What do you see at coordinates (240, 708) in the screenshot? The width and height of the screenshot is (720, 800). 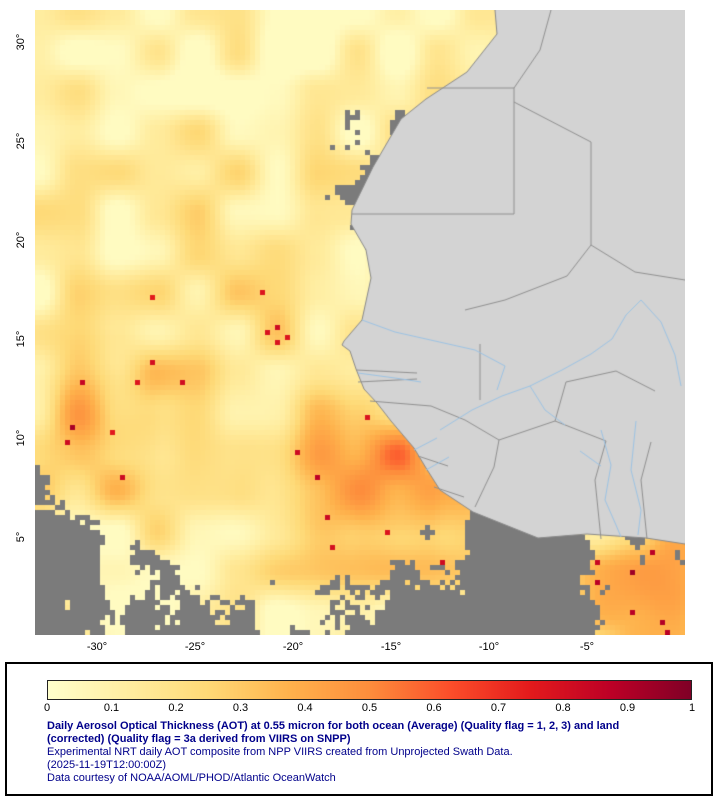 I see `colorbar-tick-label: 0.3` at bounding box center [240, 708].